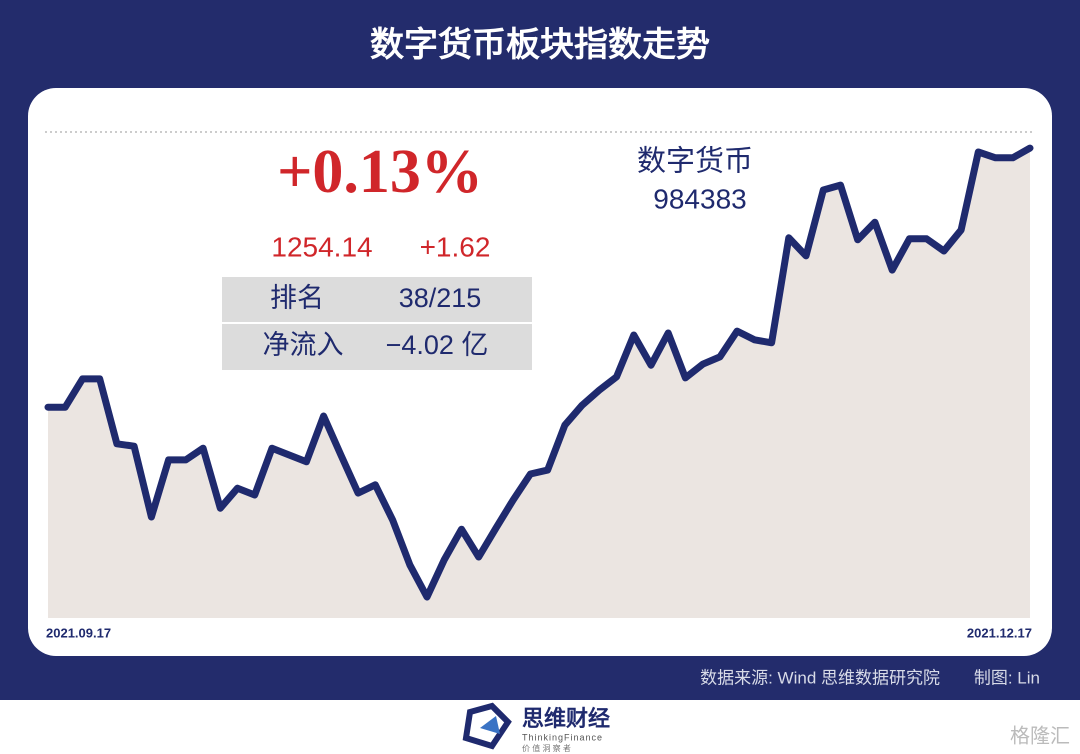 This screenshot has height=754, width=1080. Describe the element at coordinates (562, 737) in the screenshot. I see `brand-en: ThinkingFinance` at that location.